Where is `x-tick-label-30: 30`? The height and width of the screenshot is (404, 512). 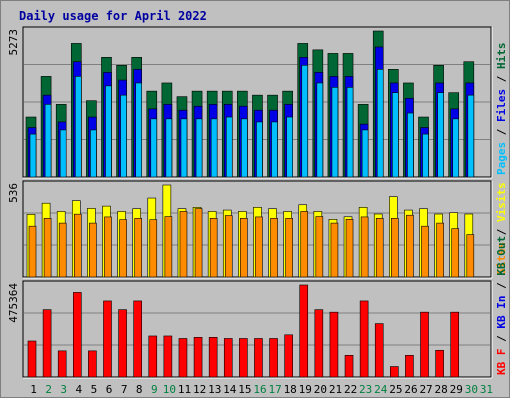 x-tick-label-30: 30 is located at coordinates (471, 389).